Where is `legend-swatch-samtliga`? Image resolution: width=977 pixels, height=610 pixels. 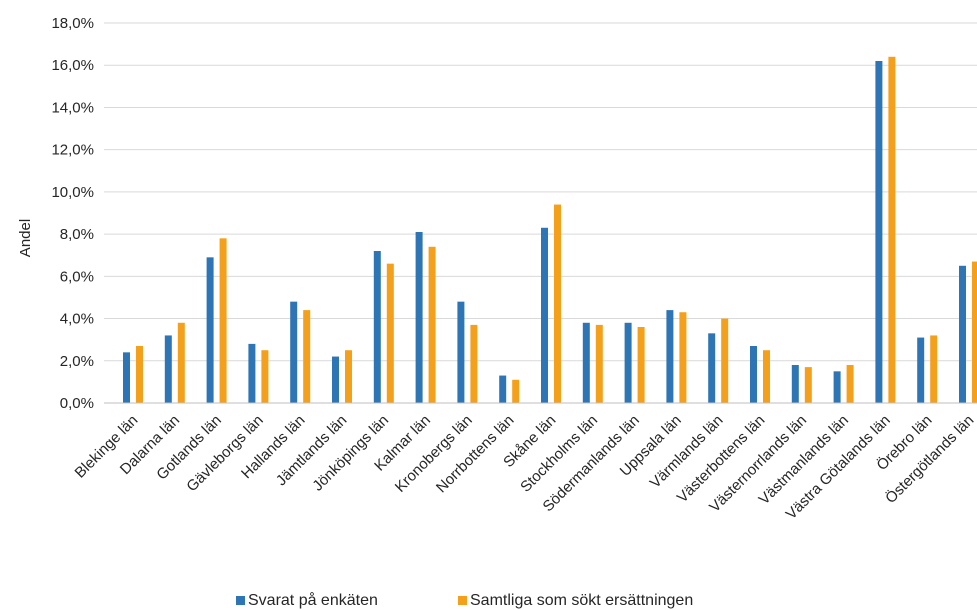 legend-swatch-samtliga is located at coordinates (462, 600).